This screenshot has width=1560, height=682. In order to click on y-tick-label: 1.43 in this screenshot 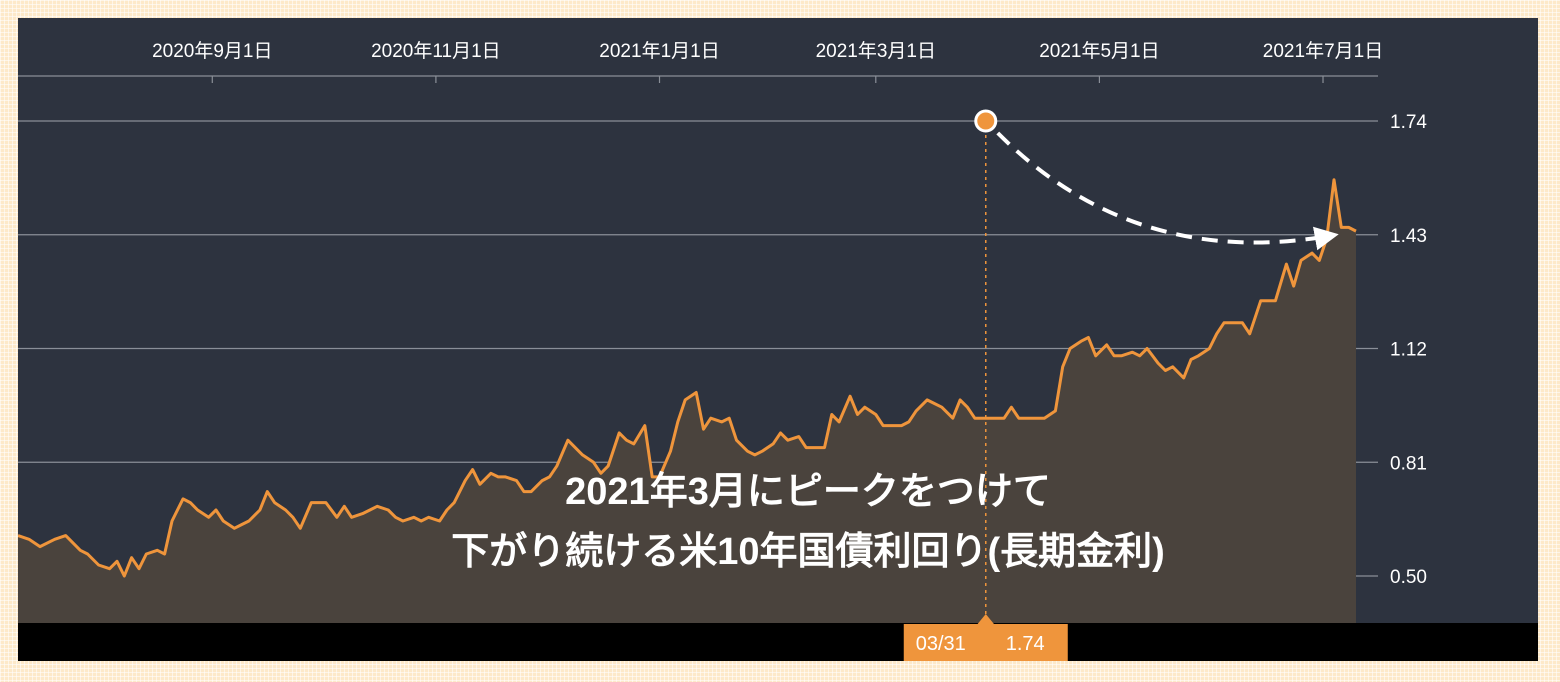, I will do `click(1408, 236)`.